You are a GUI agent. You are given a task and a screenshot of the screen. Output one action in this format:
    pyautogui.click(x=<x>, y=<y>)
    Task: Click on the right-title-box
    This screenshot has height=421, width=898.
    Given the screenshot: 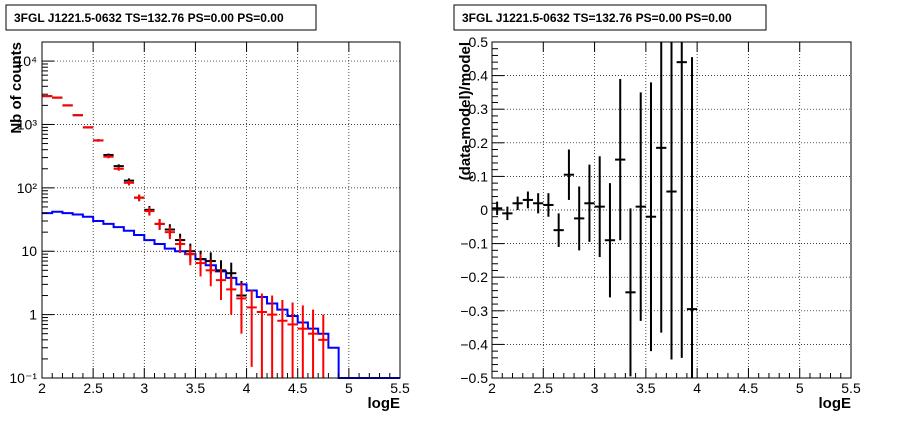 What is the action you would take?
    pyautogui.click(x=610, y=17)
    